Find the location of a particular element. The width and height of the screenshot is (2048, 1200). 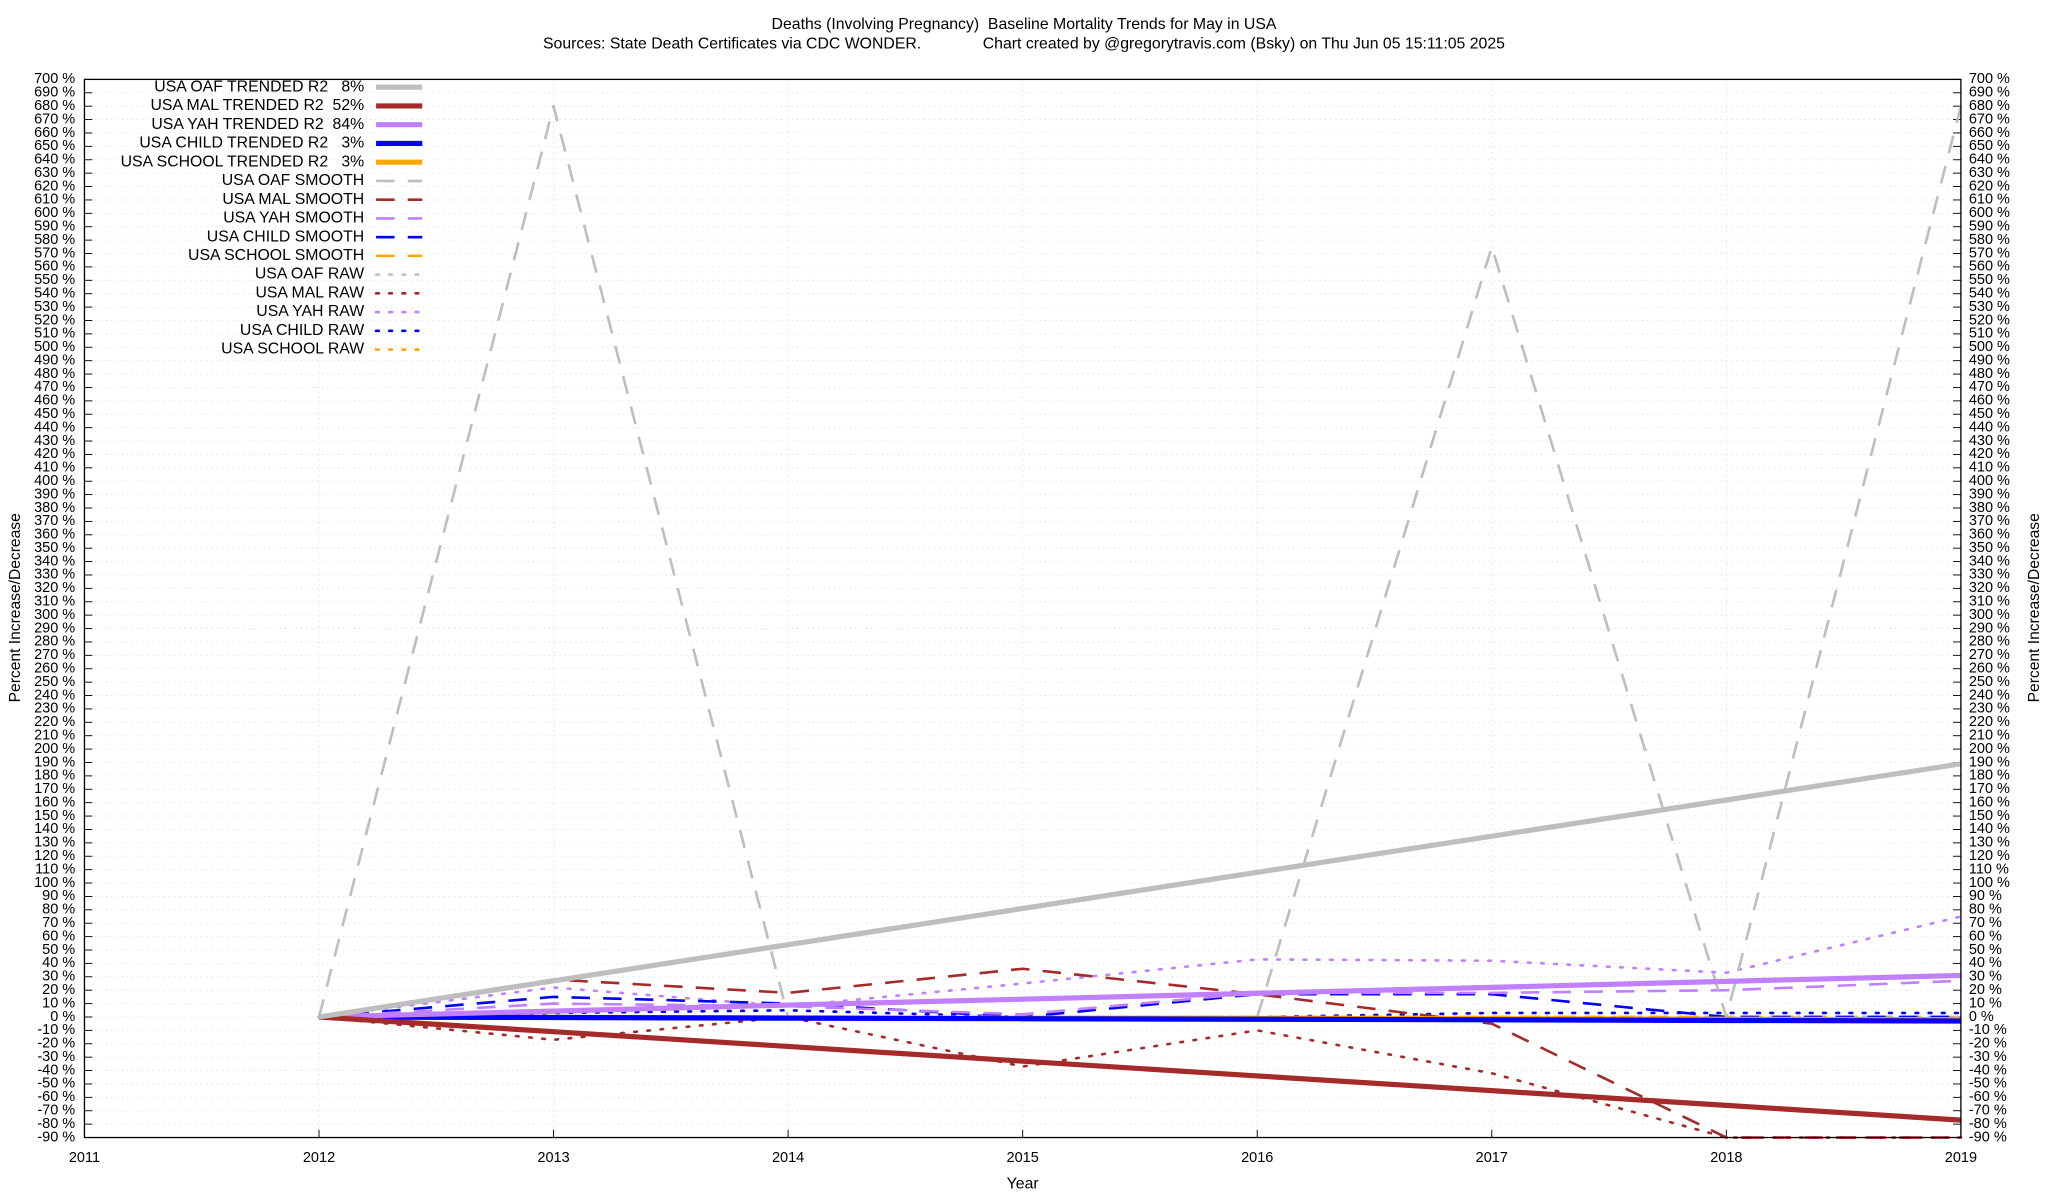

y-tick-label: 280 % is located at coordinates (54, 642).